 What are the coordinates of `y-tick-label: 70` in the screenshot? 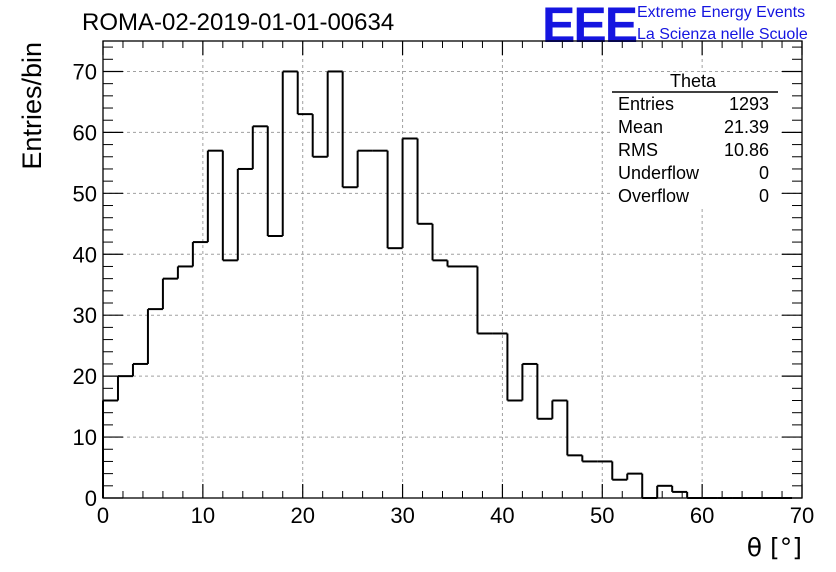 It's located at (85, 71).